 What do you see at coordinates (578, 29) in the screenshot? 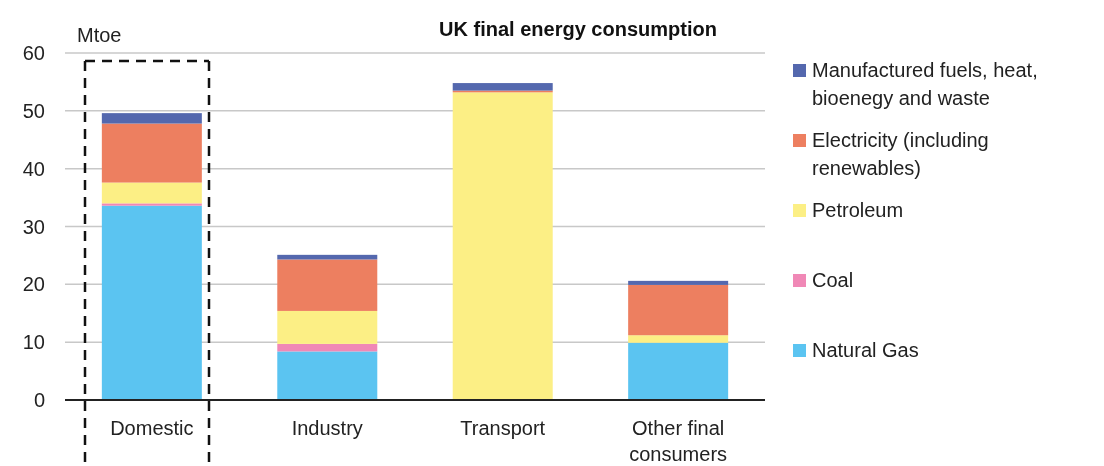
I see `chart-title: UK final energy consumption` at bounding box center [578, 29].